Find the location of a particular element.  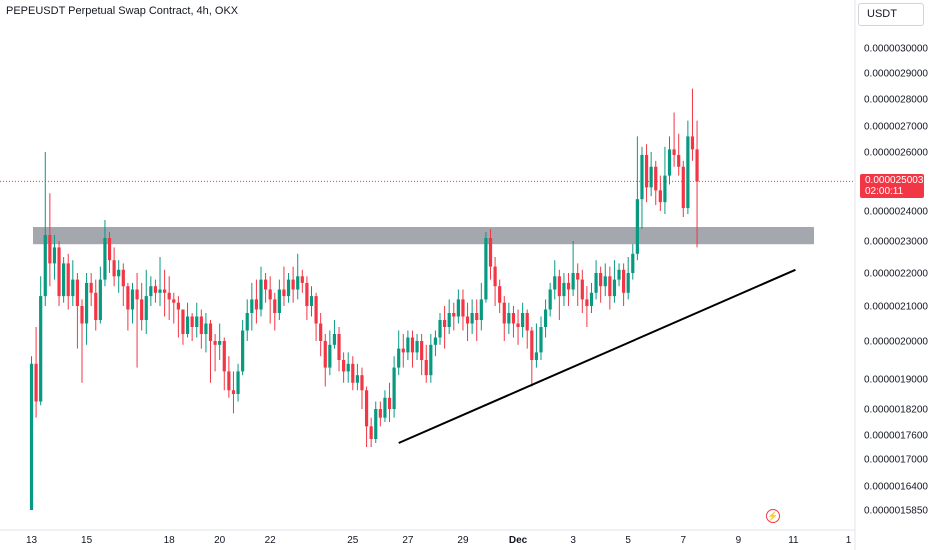

y-tick-label: 0.0000028000 is located at coordinates (896, 100).